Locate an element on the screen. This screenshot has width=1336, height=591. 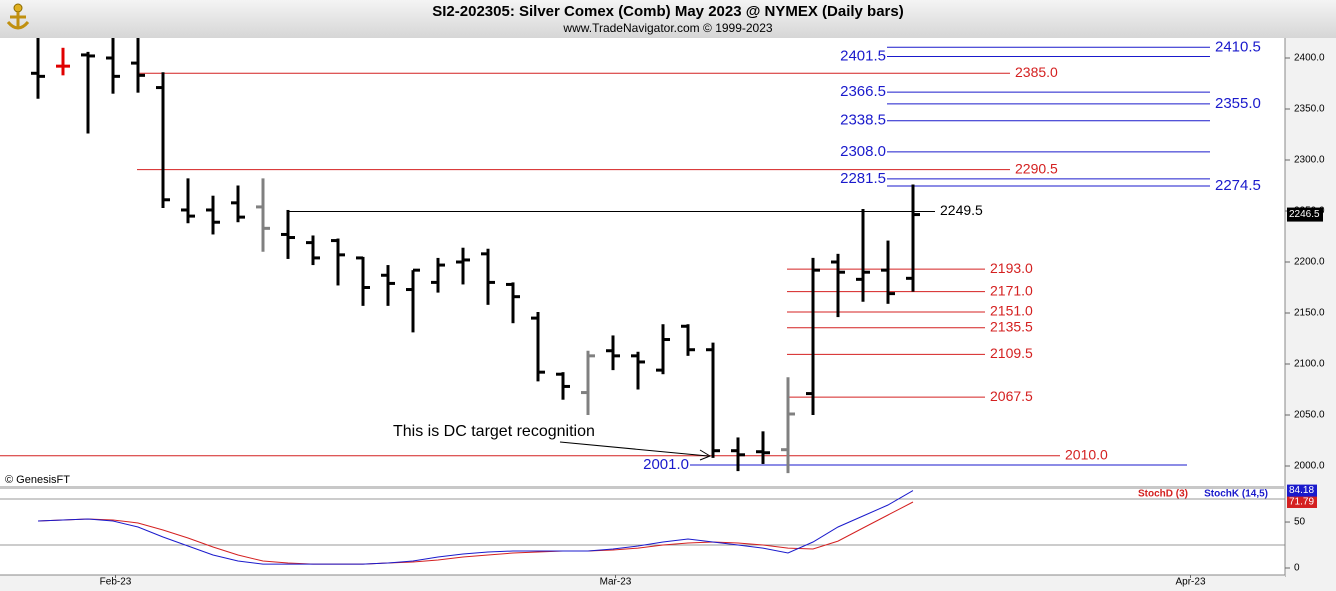
indicator-plot is located at coordinates (642, 527).